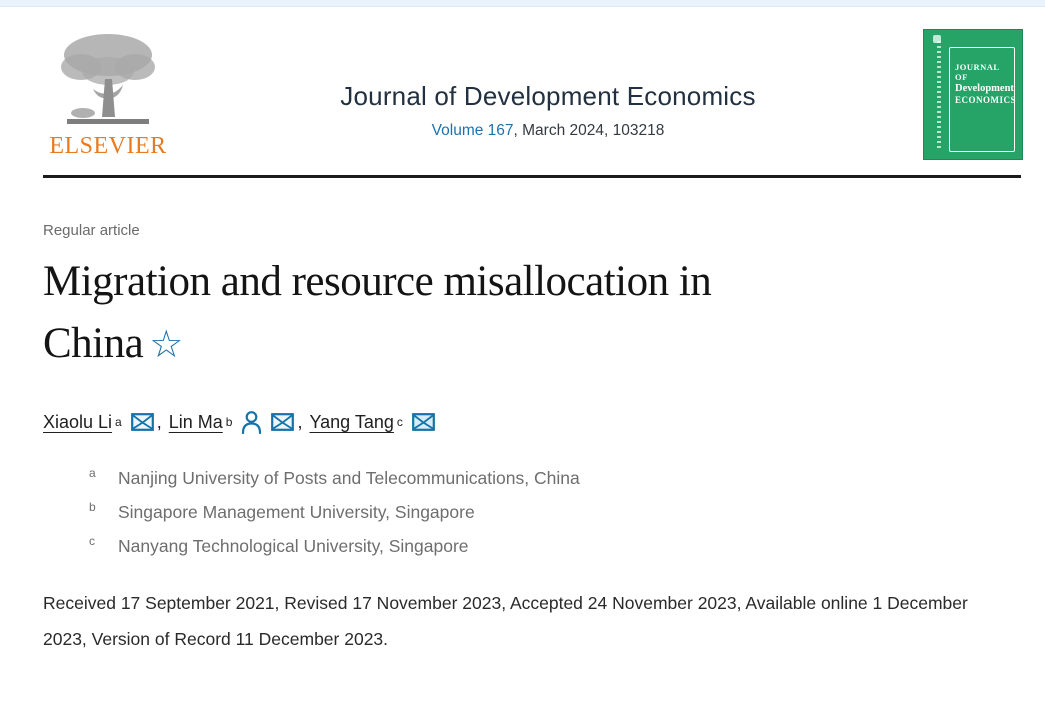  Describe the element at coordinates (377, 281) in the screenshot. I see `article-title-line1: Migration and resource misallocation in` at that location.